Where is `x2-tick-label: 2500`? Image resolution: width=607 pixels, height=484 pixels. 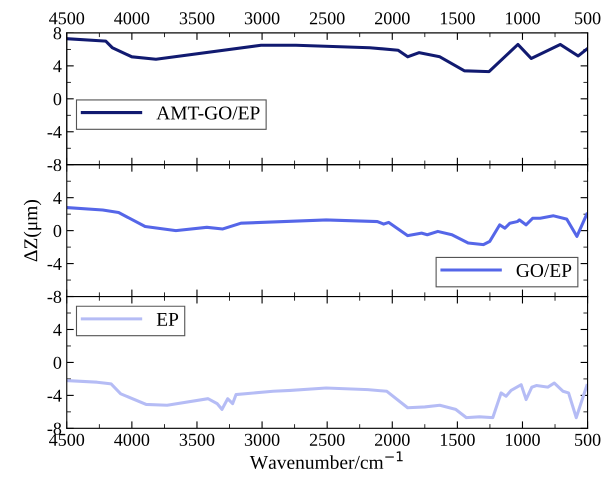
x2-tick-label: 2500 is located at coordinates (327, 18).